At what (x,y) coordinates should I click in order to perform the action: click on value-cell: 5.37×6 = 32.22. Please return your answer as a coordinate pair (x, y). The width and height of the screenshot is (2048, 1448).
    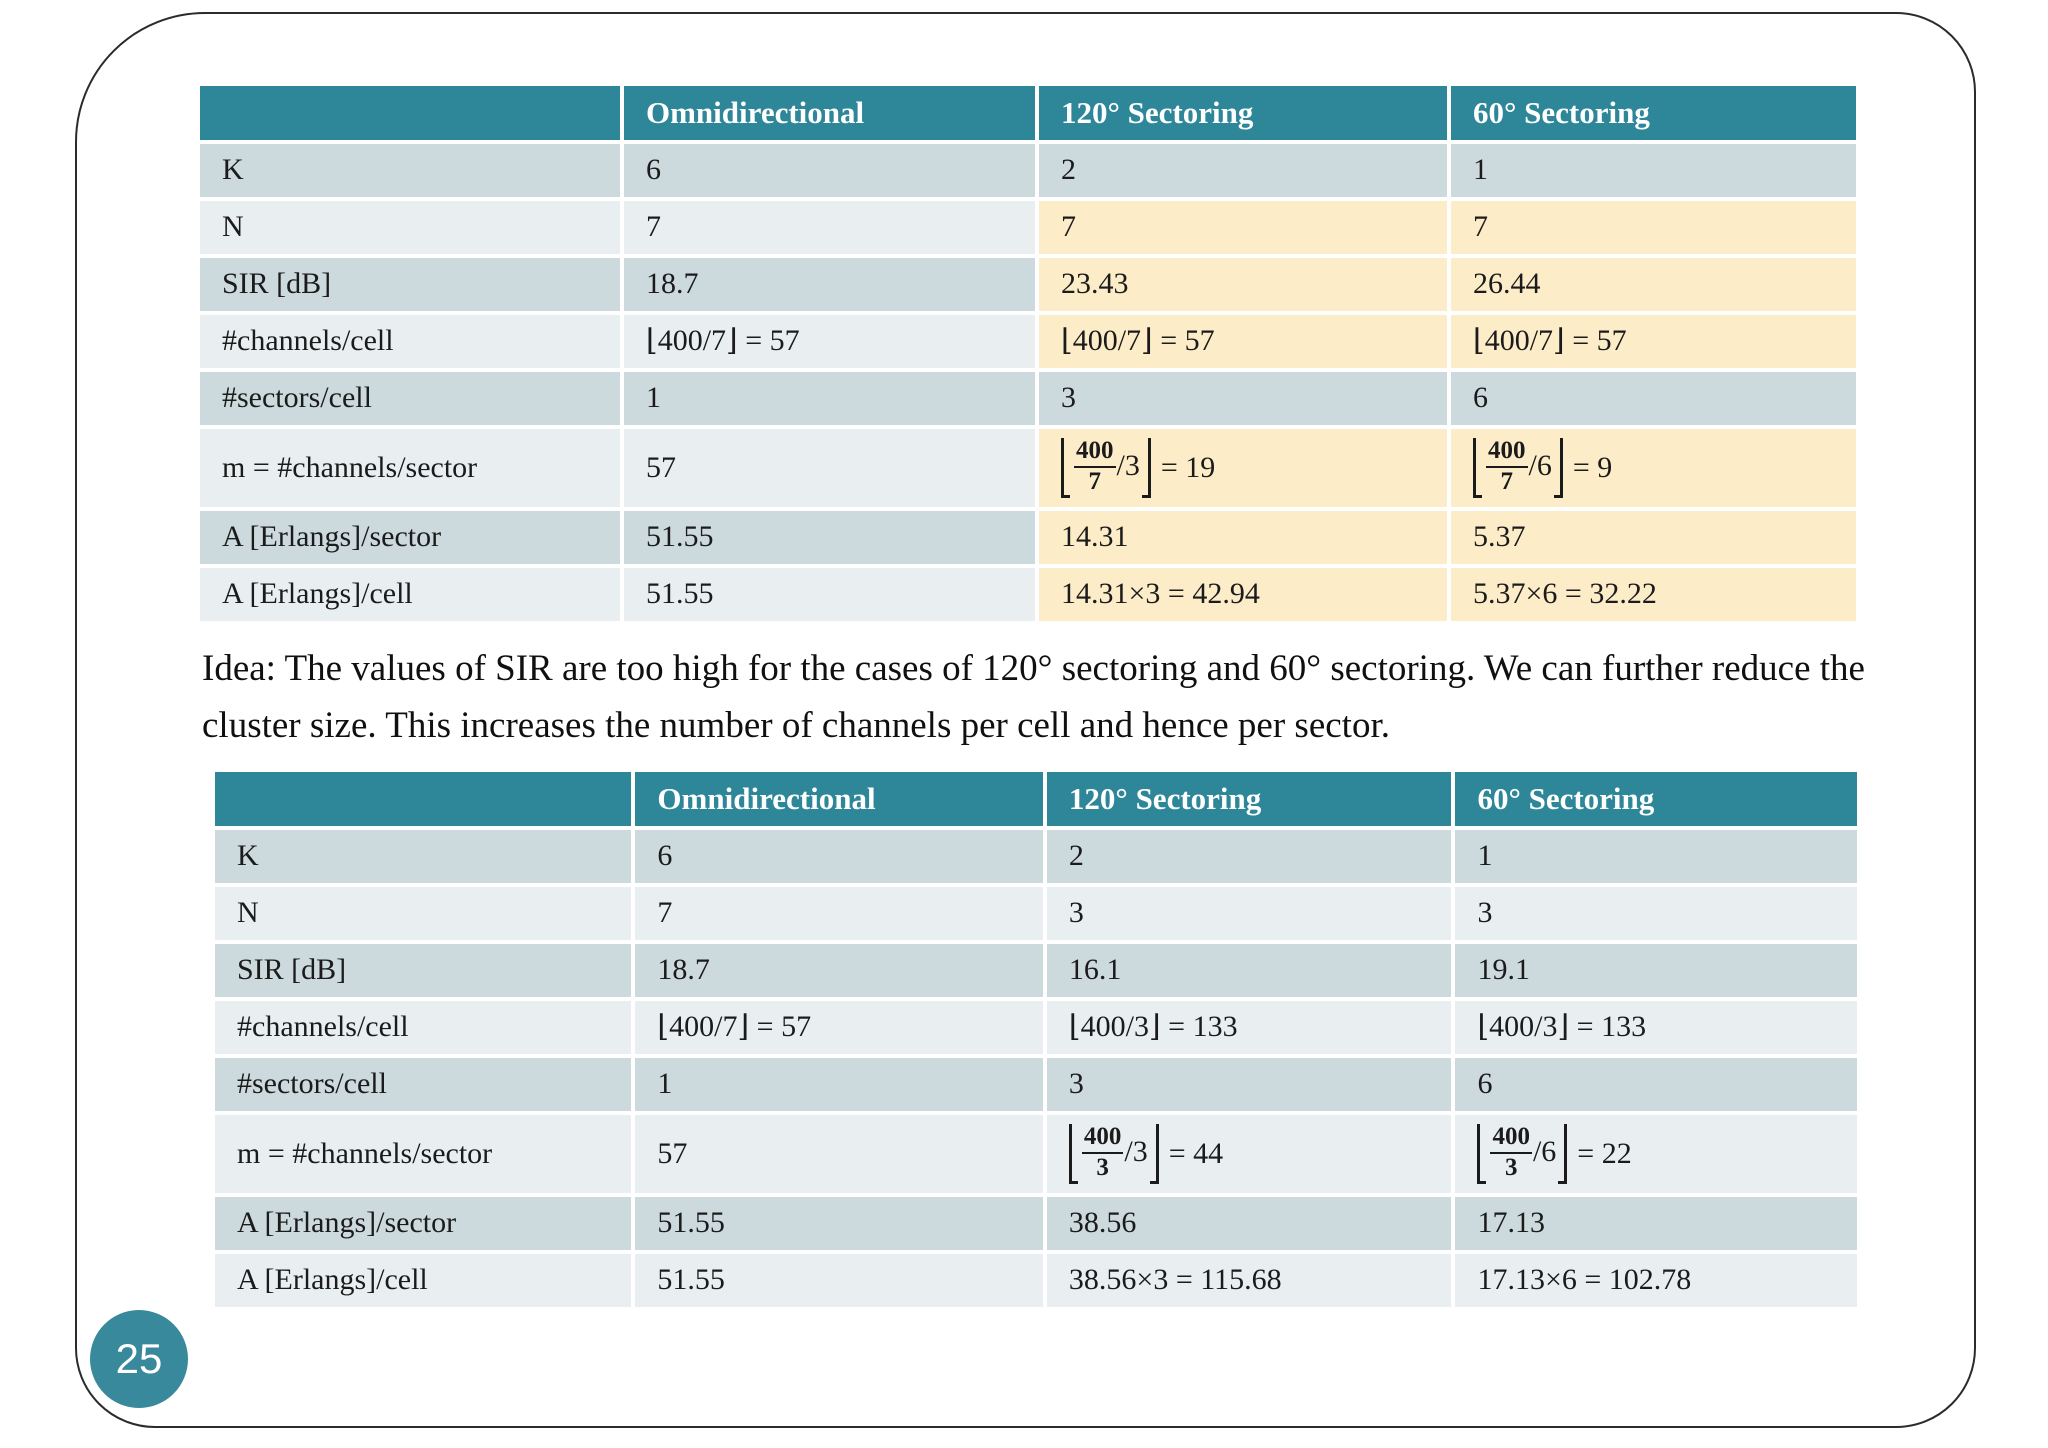
    Looking at the image, I should click on (1653, 594).